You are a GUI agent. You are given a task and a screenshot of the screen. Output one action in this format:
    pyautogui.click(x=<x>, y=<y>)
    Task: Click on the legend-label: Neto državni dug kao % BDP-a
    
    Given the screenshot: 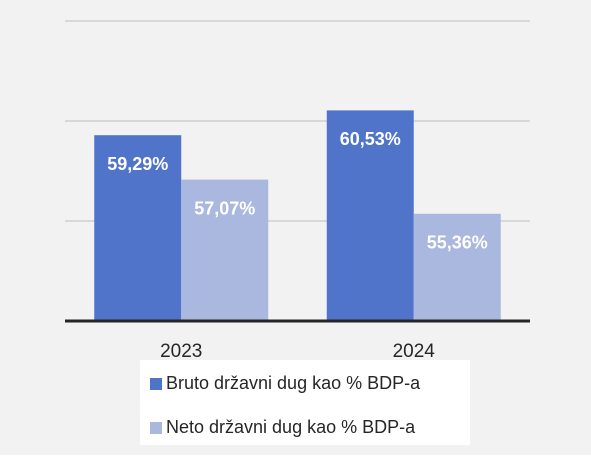 What is the action you would take?
    pyautogui.click(x=291, y=427)
    